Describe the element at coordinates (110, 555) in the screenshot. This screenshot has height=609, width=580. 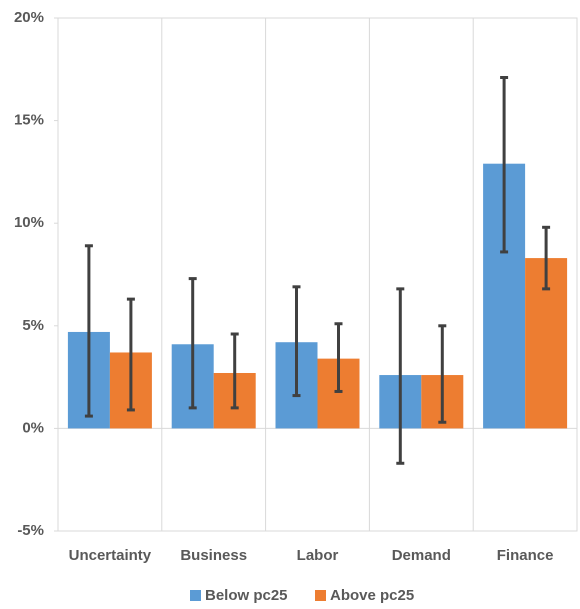
I see `x-tick-label: Uncertainty` at that location.